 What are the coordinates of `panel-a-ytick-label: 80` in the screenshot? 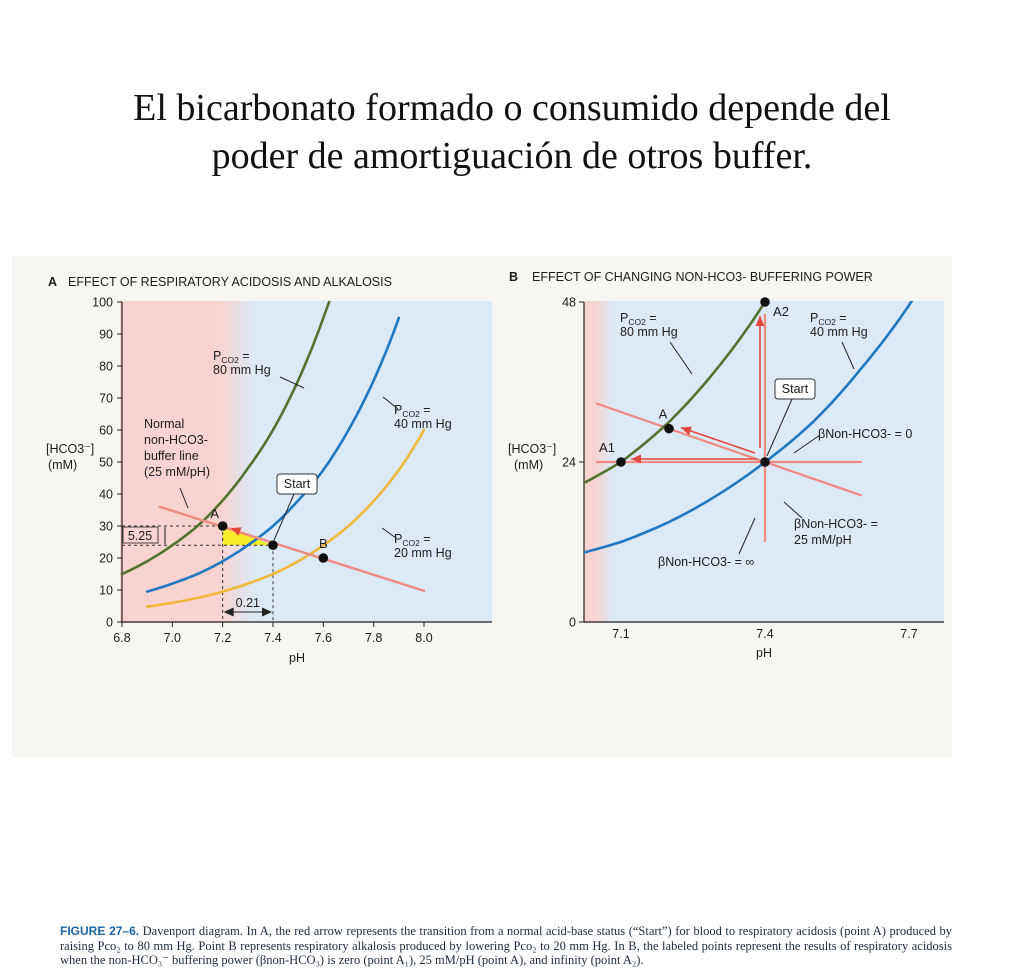 It's located at (106, 367).